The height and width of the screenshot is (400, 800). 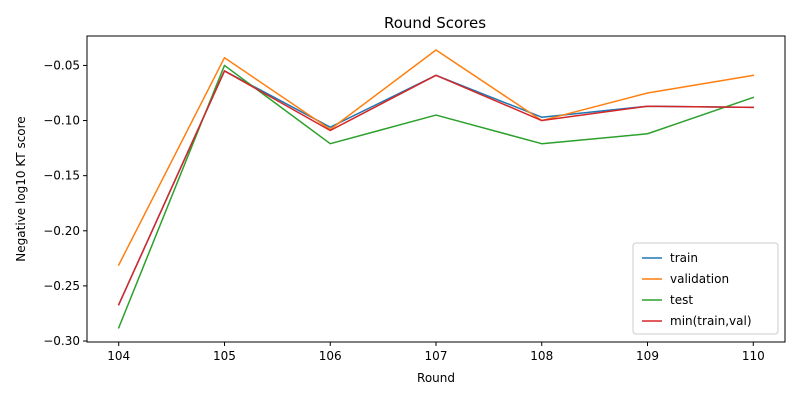 I want to click on legend-box, so click(x=705, y=288).